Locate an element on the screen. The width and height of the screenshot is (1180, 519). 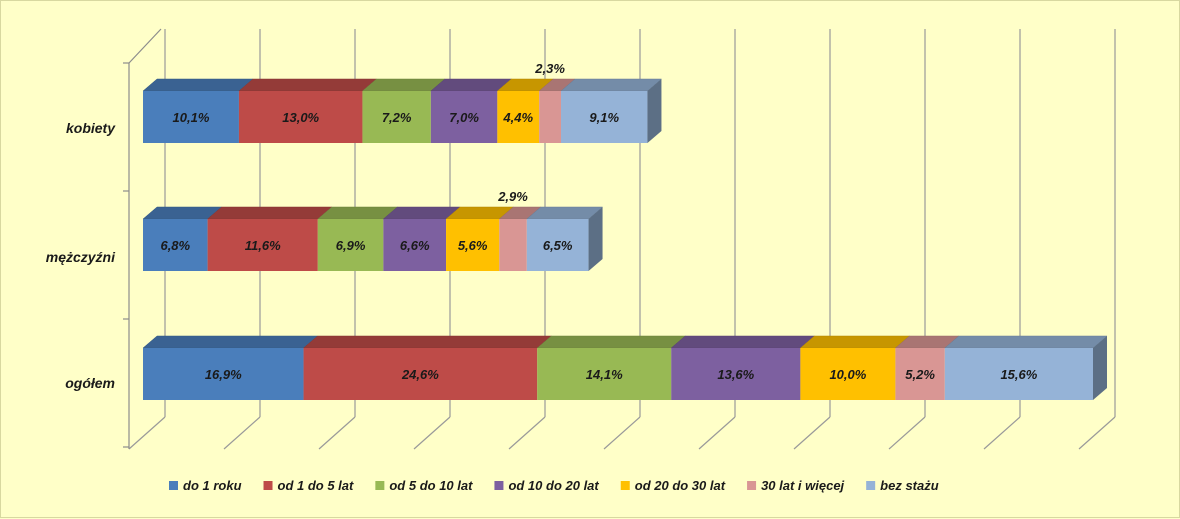
legend-label: od 20 do 30 lat is located at coordinates (680, 485).